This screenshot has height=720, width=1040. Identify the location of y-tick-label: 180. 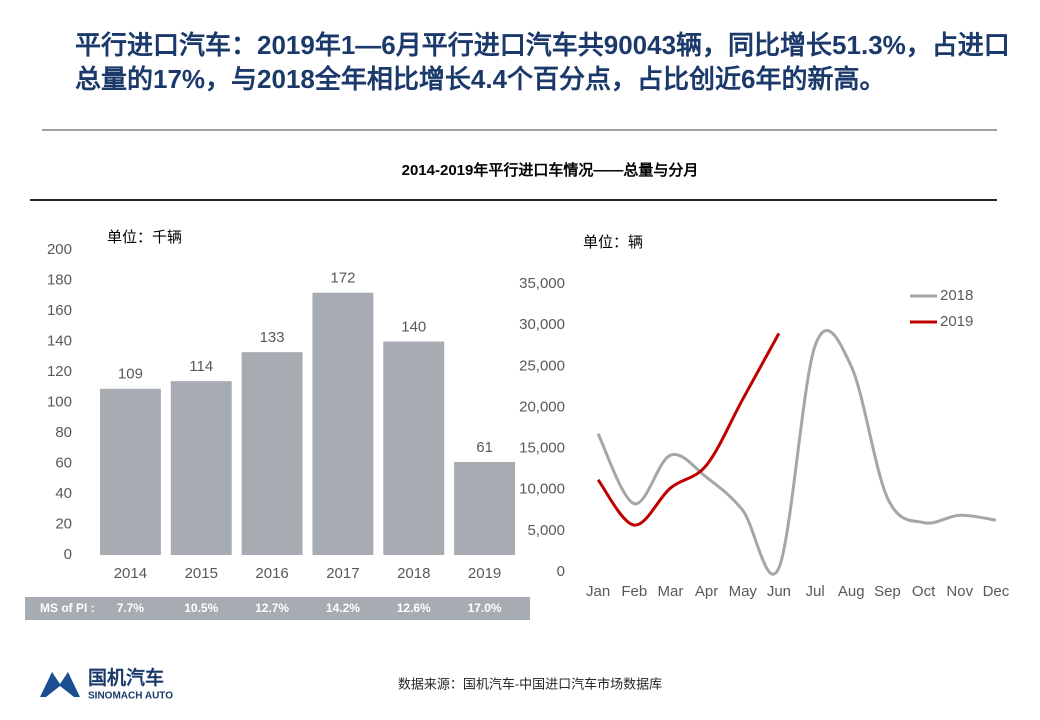
(59, 279).